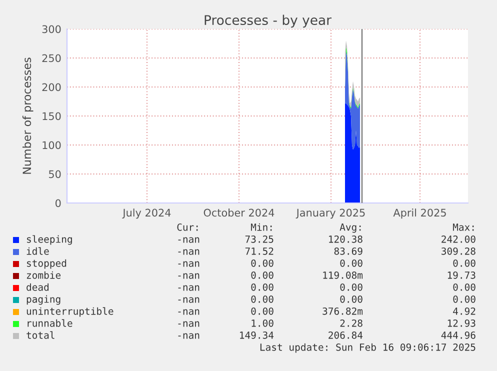 This screenshot has height=371, width=497. Describe the element at coordinates (70, 312) in the screenshot. I see `legend-label: uninterruptible` at that location.